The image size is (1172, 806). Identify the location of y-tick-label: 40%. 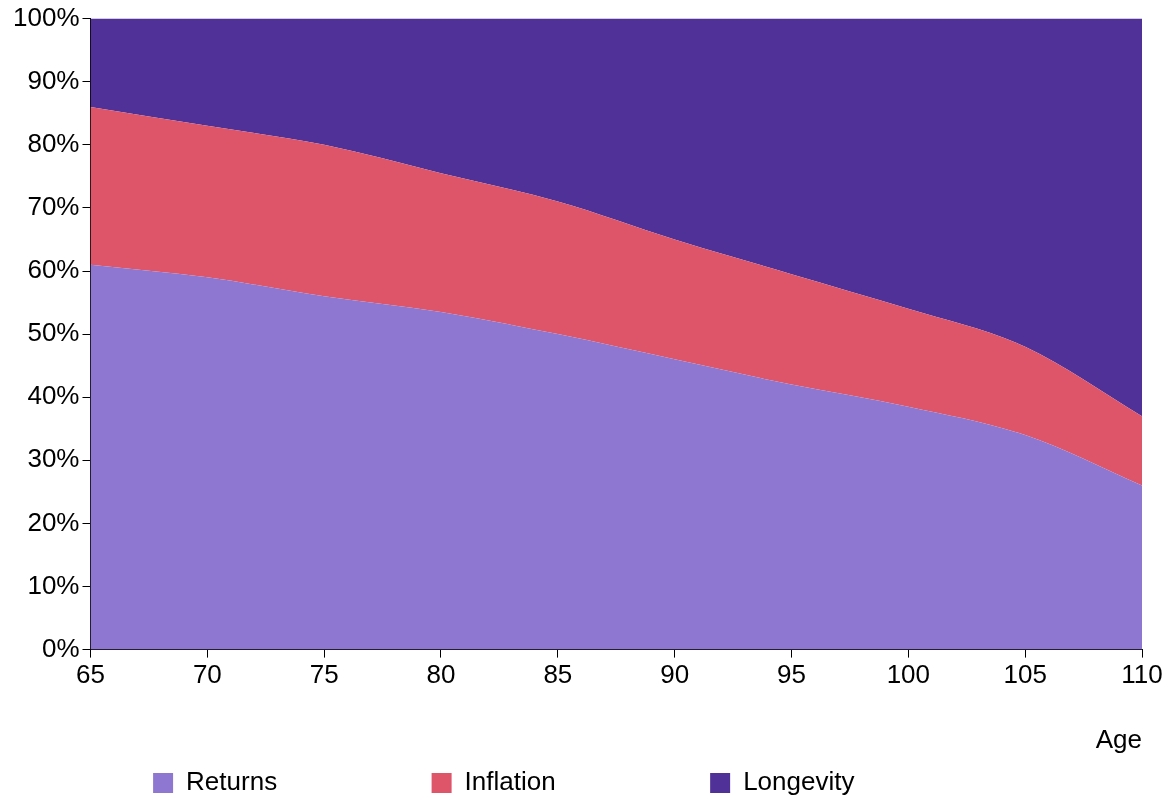
(53, 395).